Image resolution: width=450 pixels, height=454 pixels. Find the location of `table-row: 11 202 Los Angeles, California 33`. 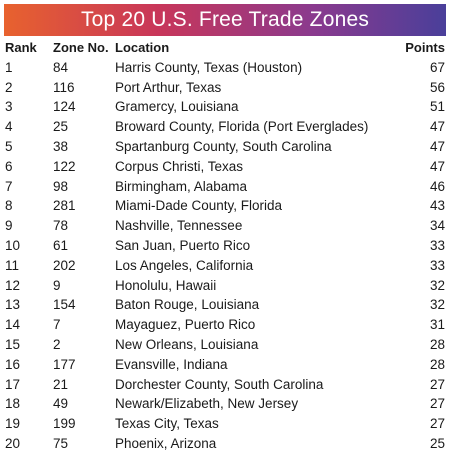

table-row: 11 202 Los Angeles, California 33 is located at coordinates (226, 266).